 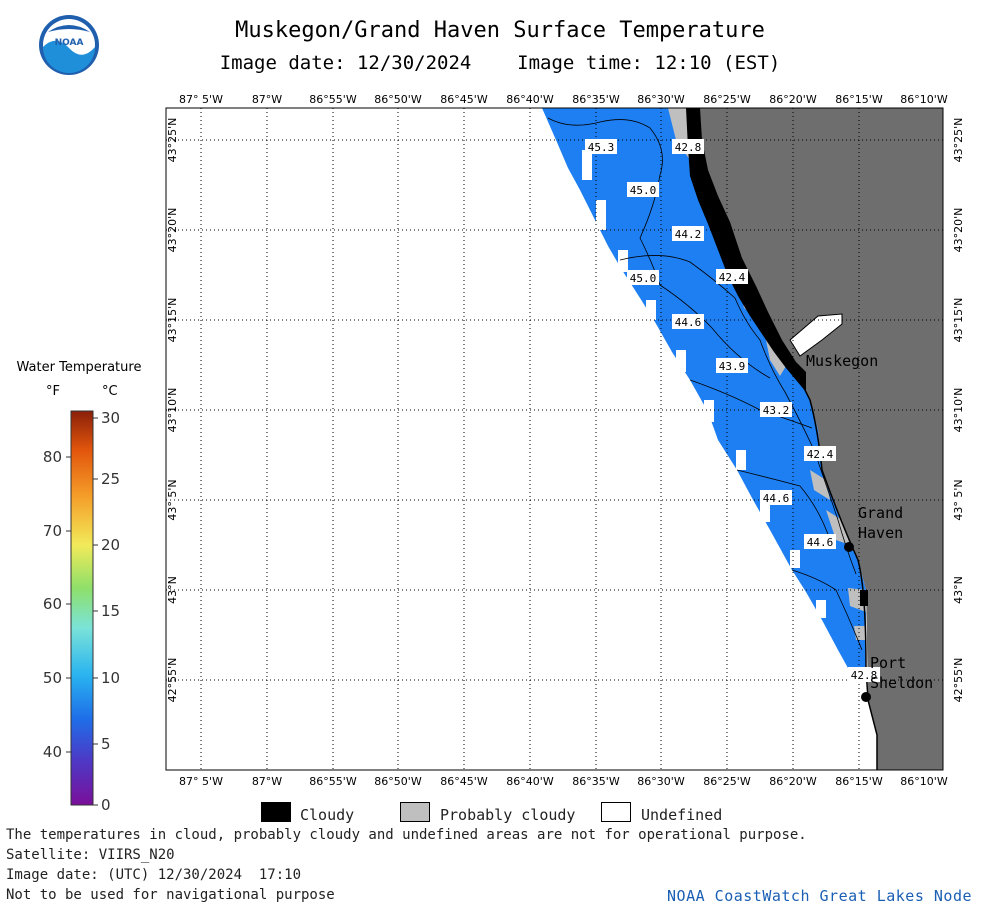 I want to click on lon-tick-top: 86°55'W, so click(x=333, y=99).